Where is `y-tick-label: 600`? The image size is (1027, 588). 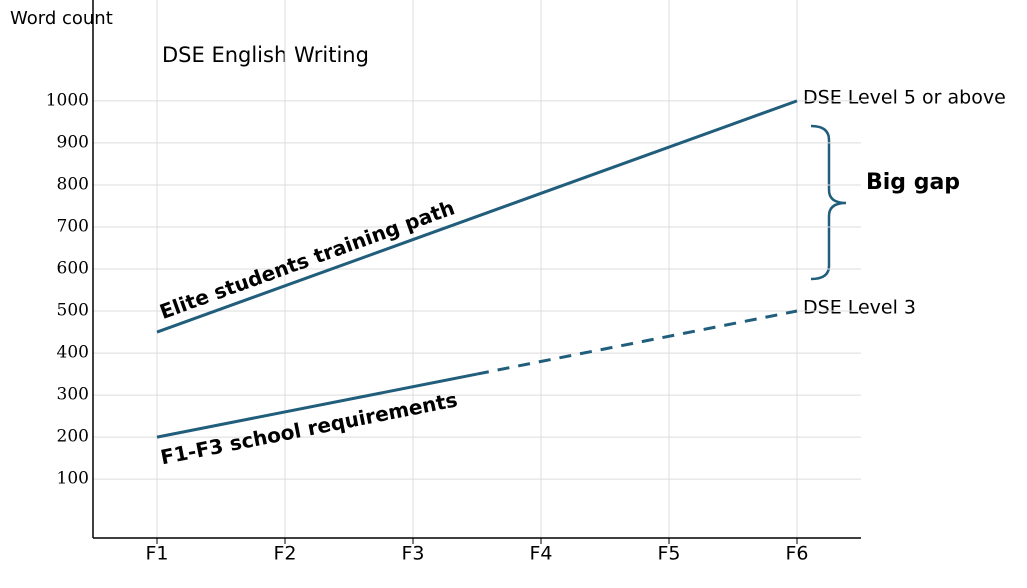
y-tick-label: 600 is located at coordinates (73, 269).